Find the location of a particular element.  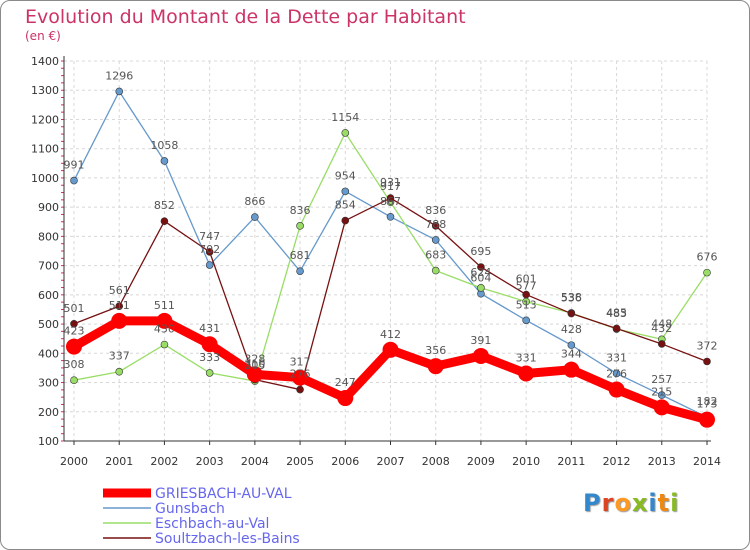

data-label: 1296 is located at coordinates (119, 75).